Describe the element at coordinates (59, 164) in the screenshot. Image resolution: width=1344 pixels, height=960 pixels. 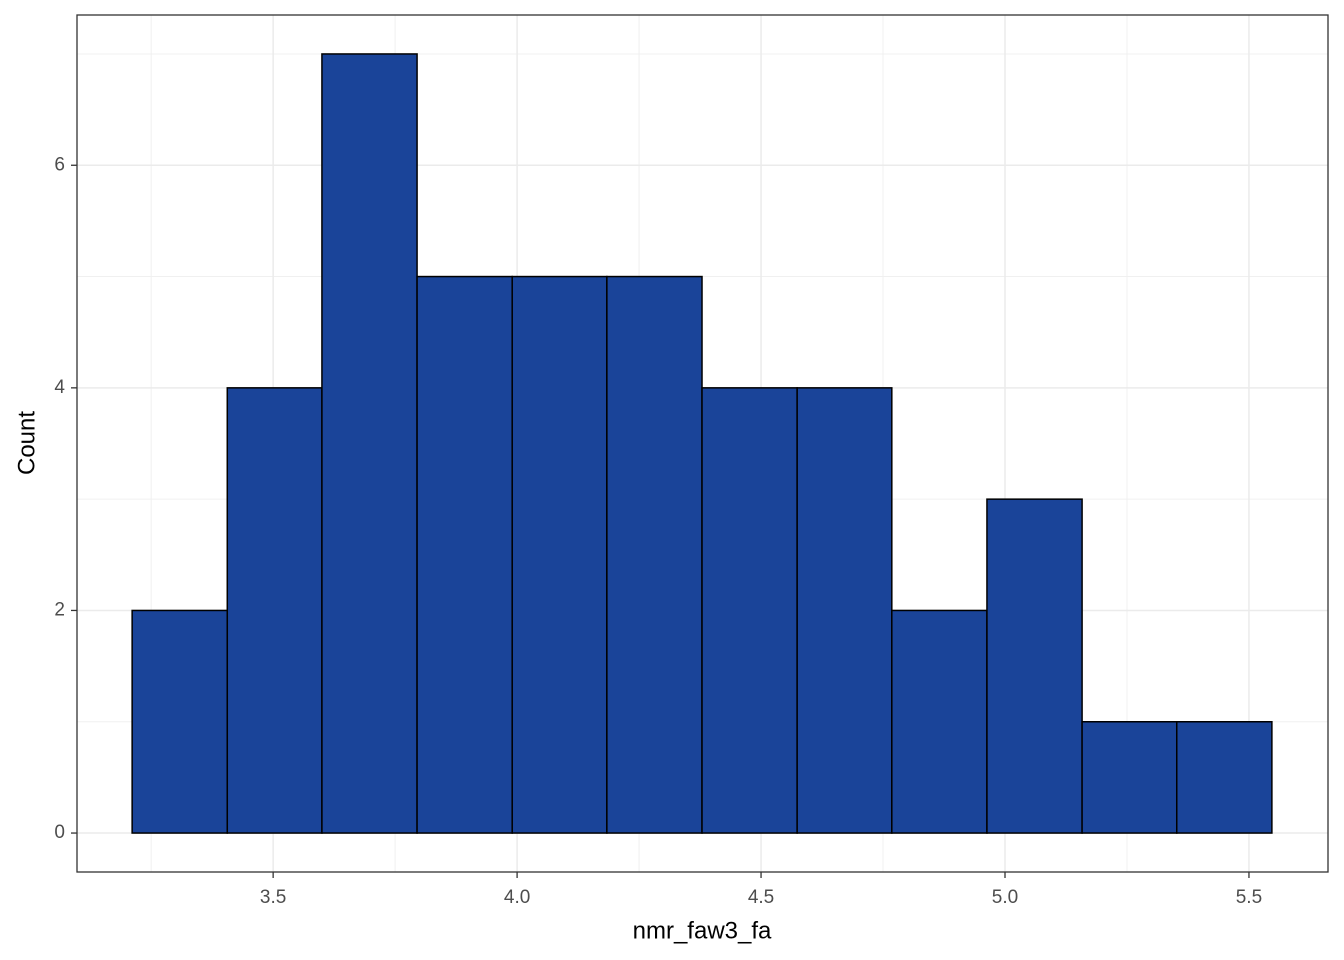
I see `y-tick-label: 6` at that location.